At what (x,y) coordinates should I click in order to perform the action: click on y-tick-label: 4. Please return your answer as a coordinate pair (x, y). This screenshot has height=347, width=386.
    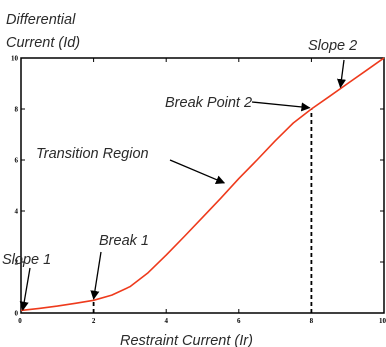
    Looking at the image, I should click on (17, 212).